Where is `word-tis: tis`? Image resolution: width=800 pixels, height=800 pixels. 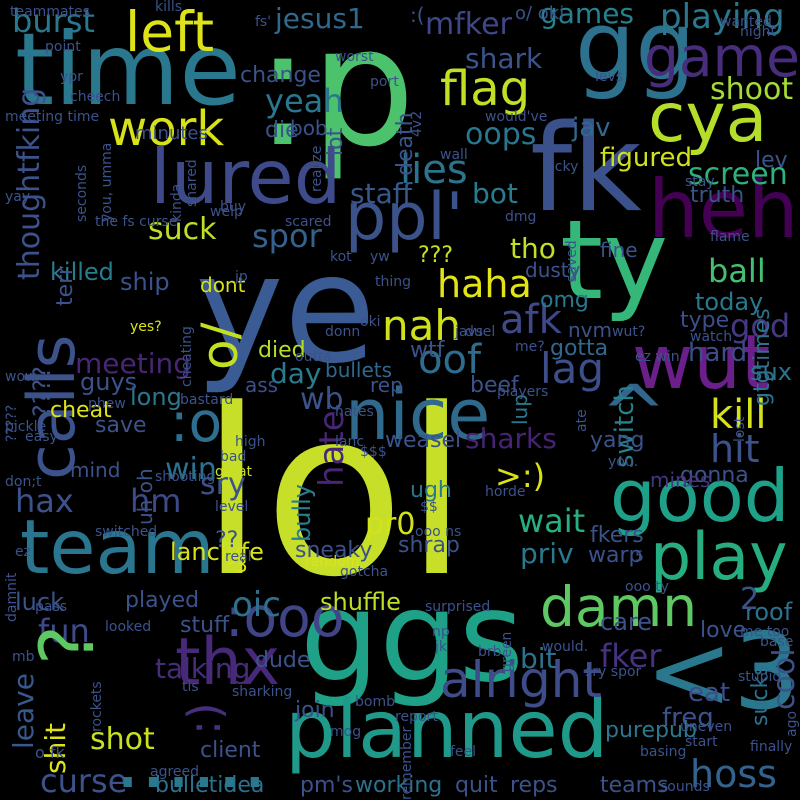
word-tis: tis is located at coordinates (190, 687).